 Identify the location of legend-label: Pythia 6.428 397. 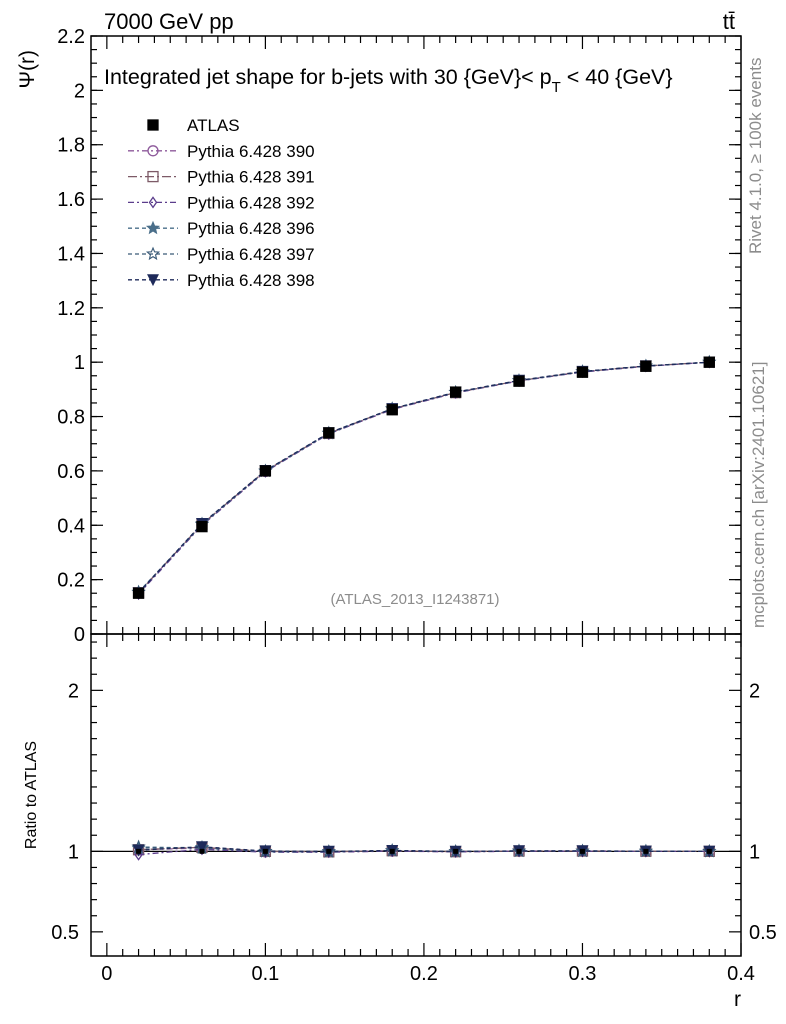
(251, 254).